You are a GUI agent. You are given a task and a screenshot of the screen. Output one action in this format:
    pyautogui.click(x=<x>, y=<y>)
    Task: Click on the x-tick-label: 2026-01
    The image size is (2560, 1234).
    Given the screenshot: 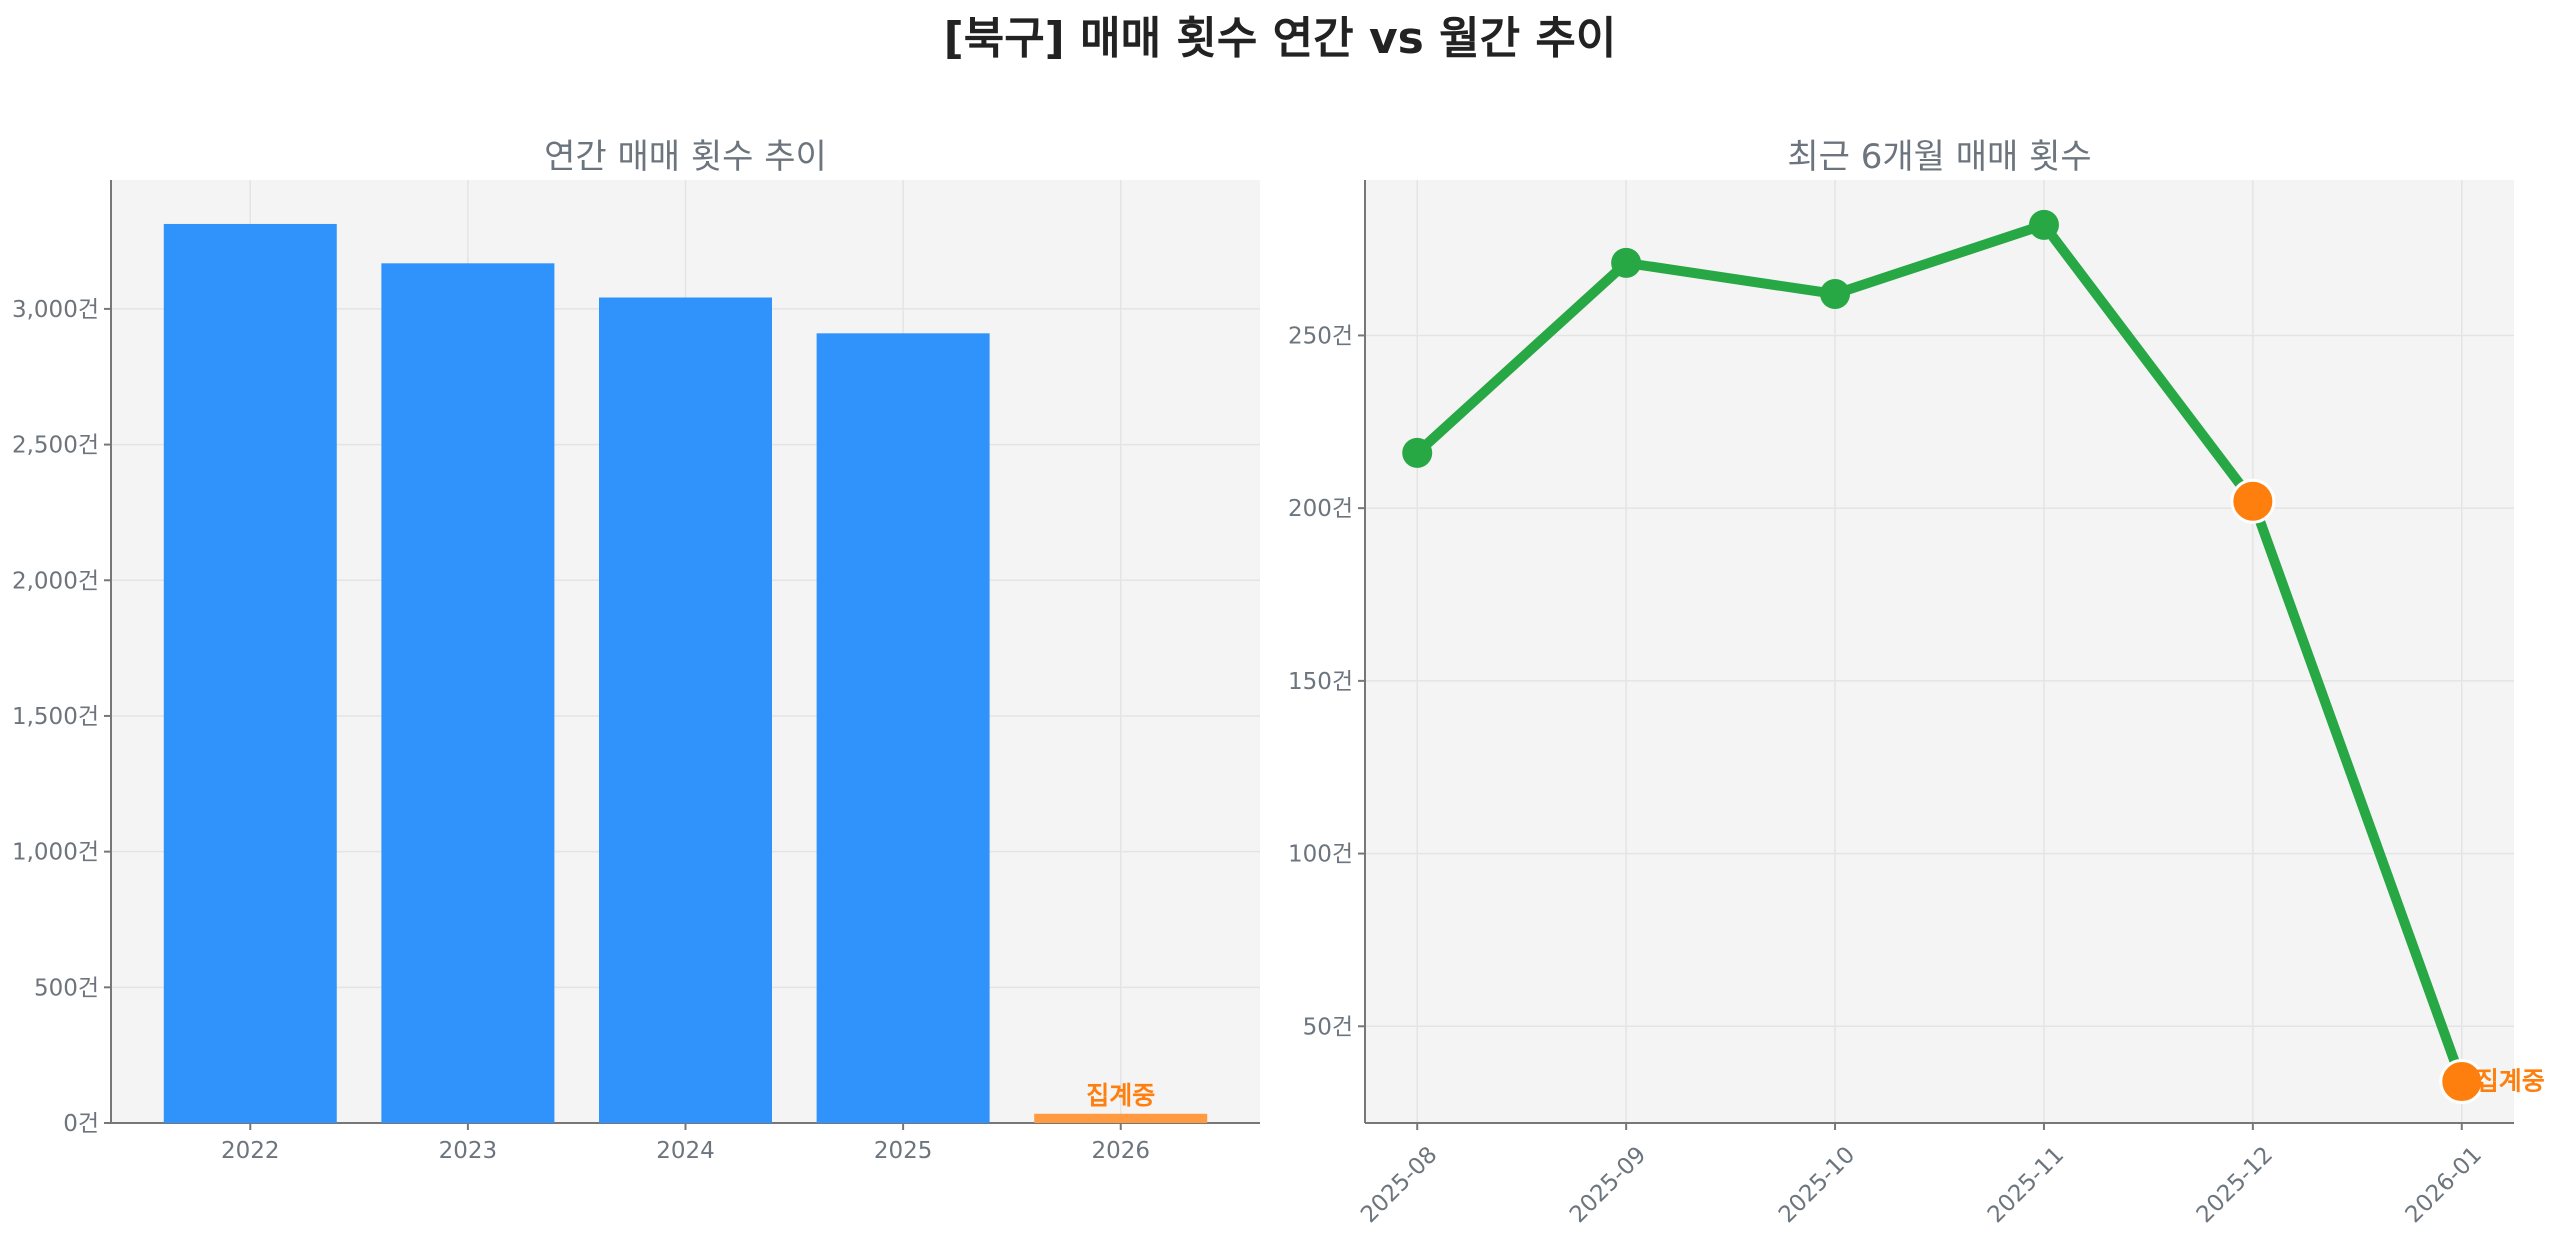 What is the action you would take?
    pyautogui.click(x=2444, y=1185)
    